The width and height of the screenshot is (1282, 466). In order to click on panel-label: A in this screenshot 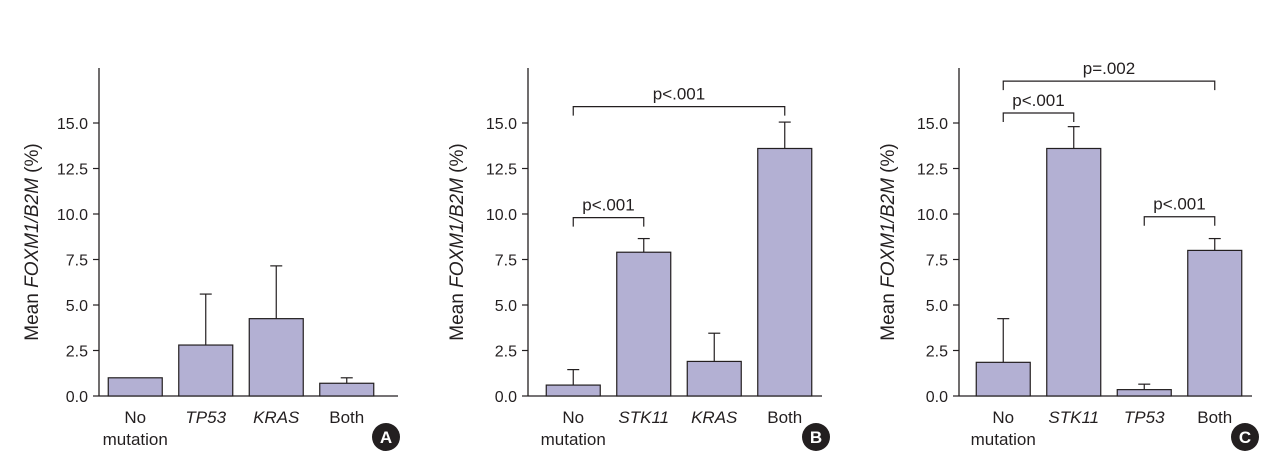, I will do `click(386, 437)`.